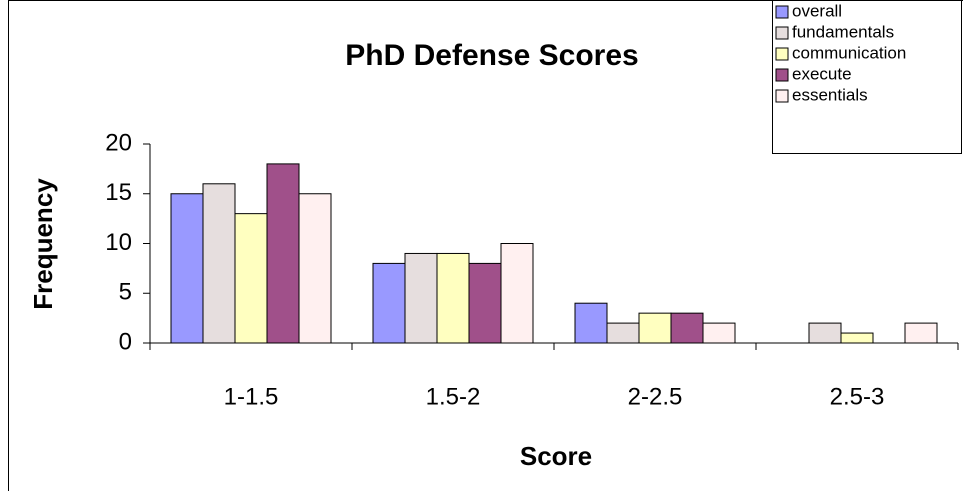  I want to click on legend-label: execute, so click(822, 73).